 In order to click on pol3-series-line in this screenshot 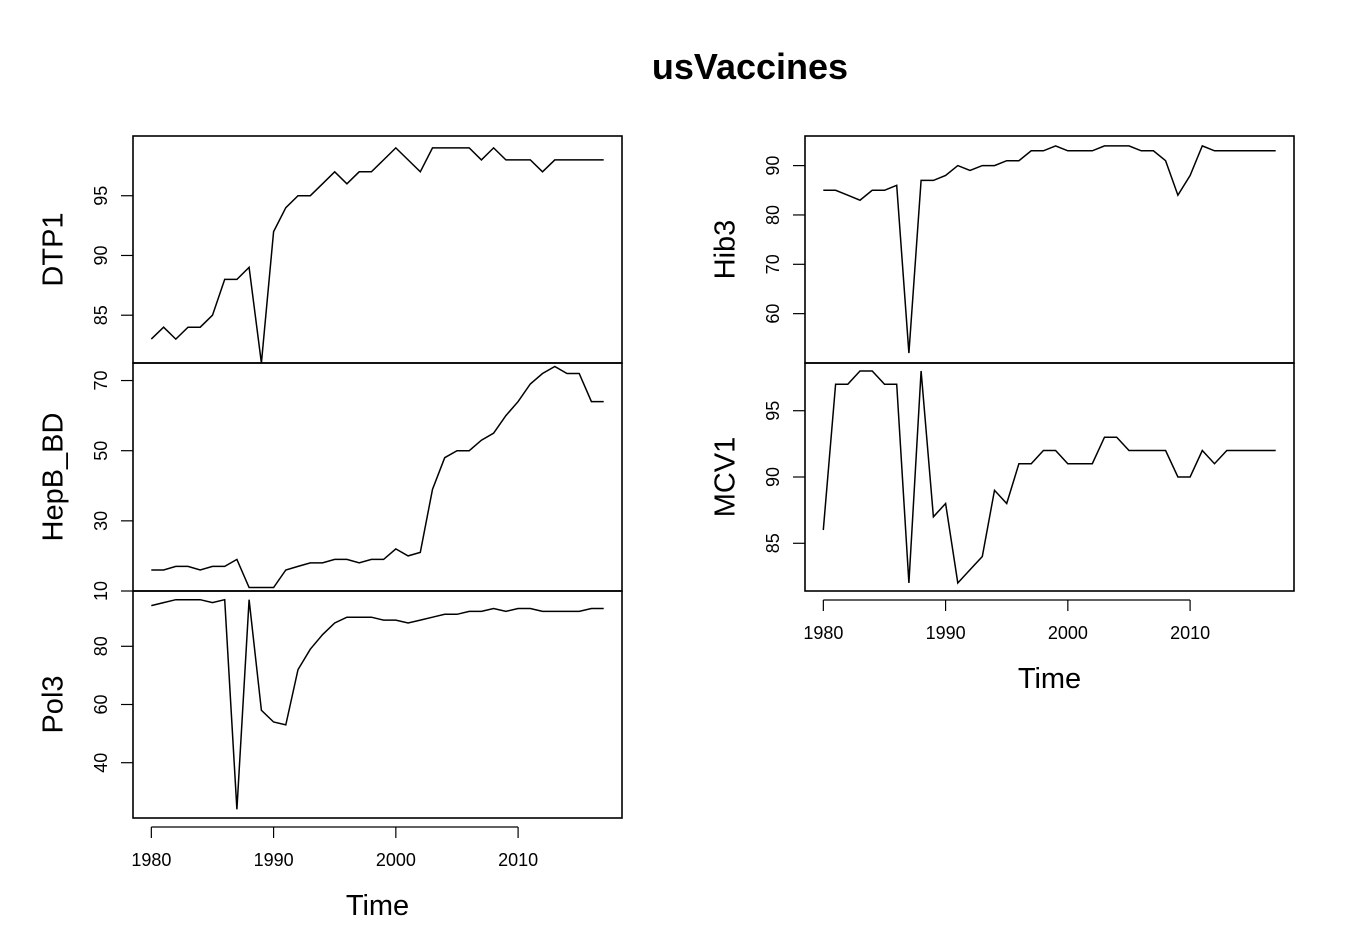, I will do `click(377, 704)`.